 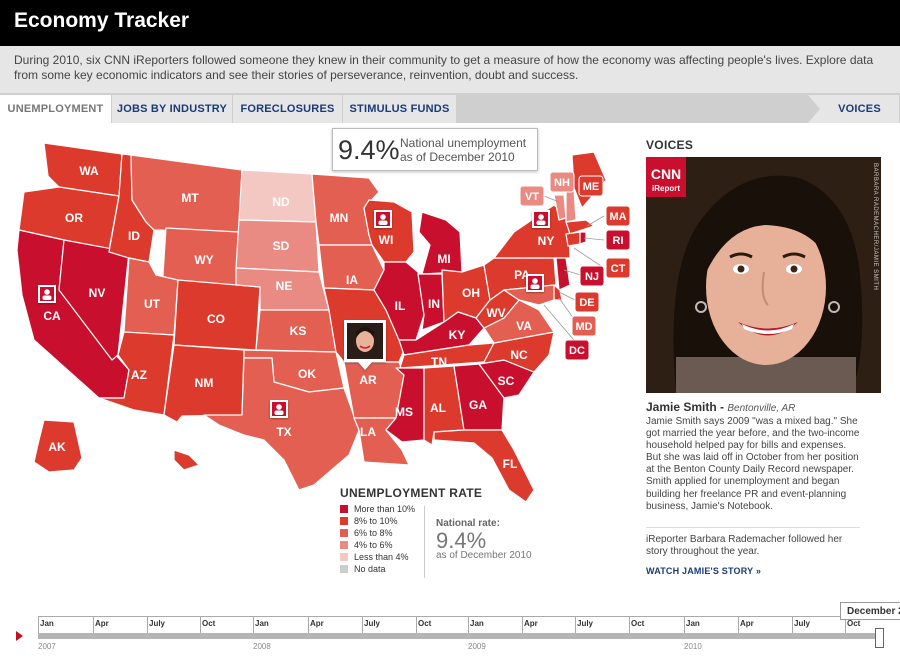 I want to click on label-ia: IA, so click(x=352, y=280).